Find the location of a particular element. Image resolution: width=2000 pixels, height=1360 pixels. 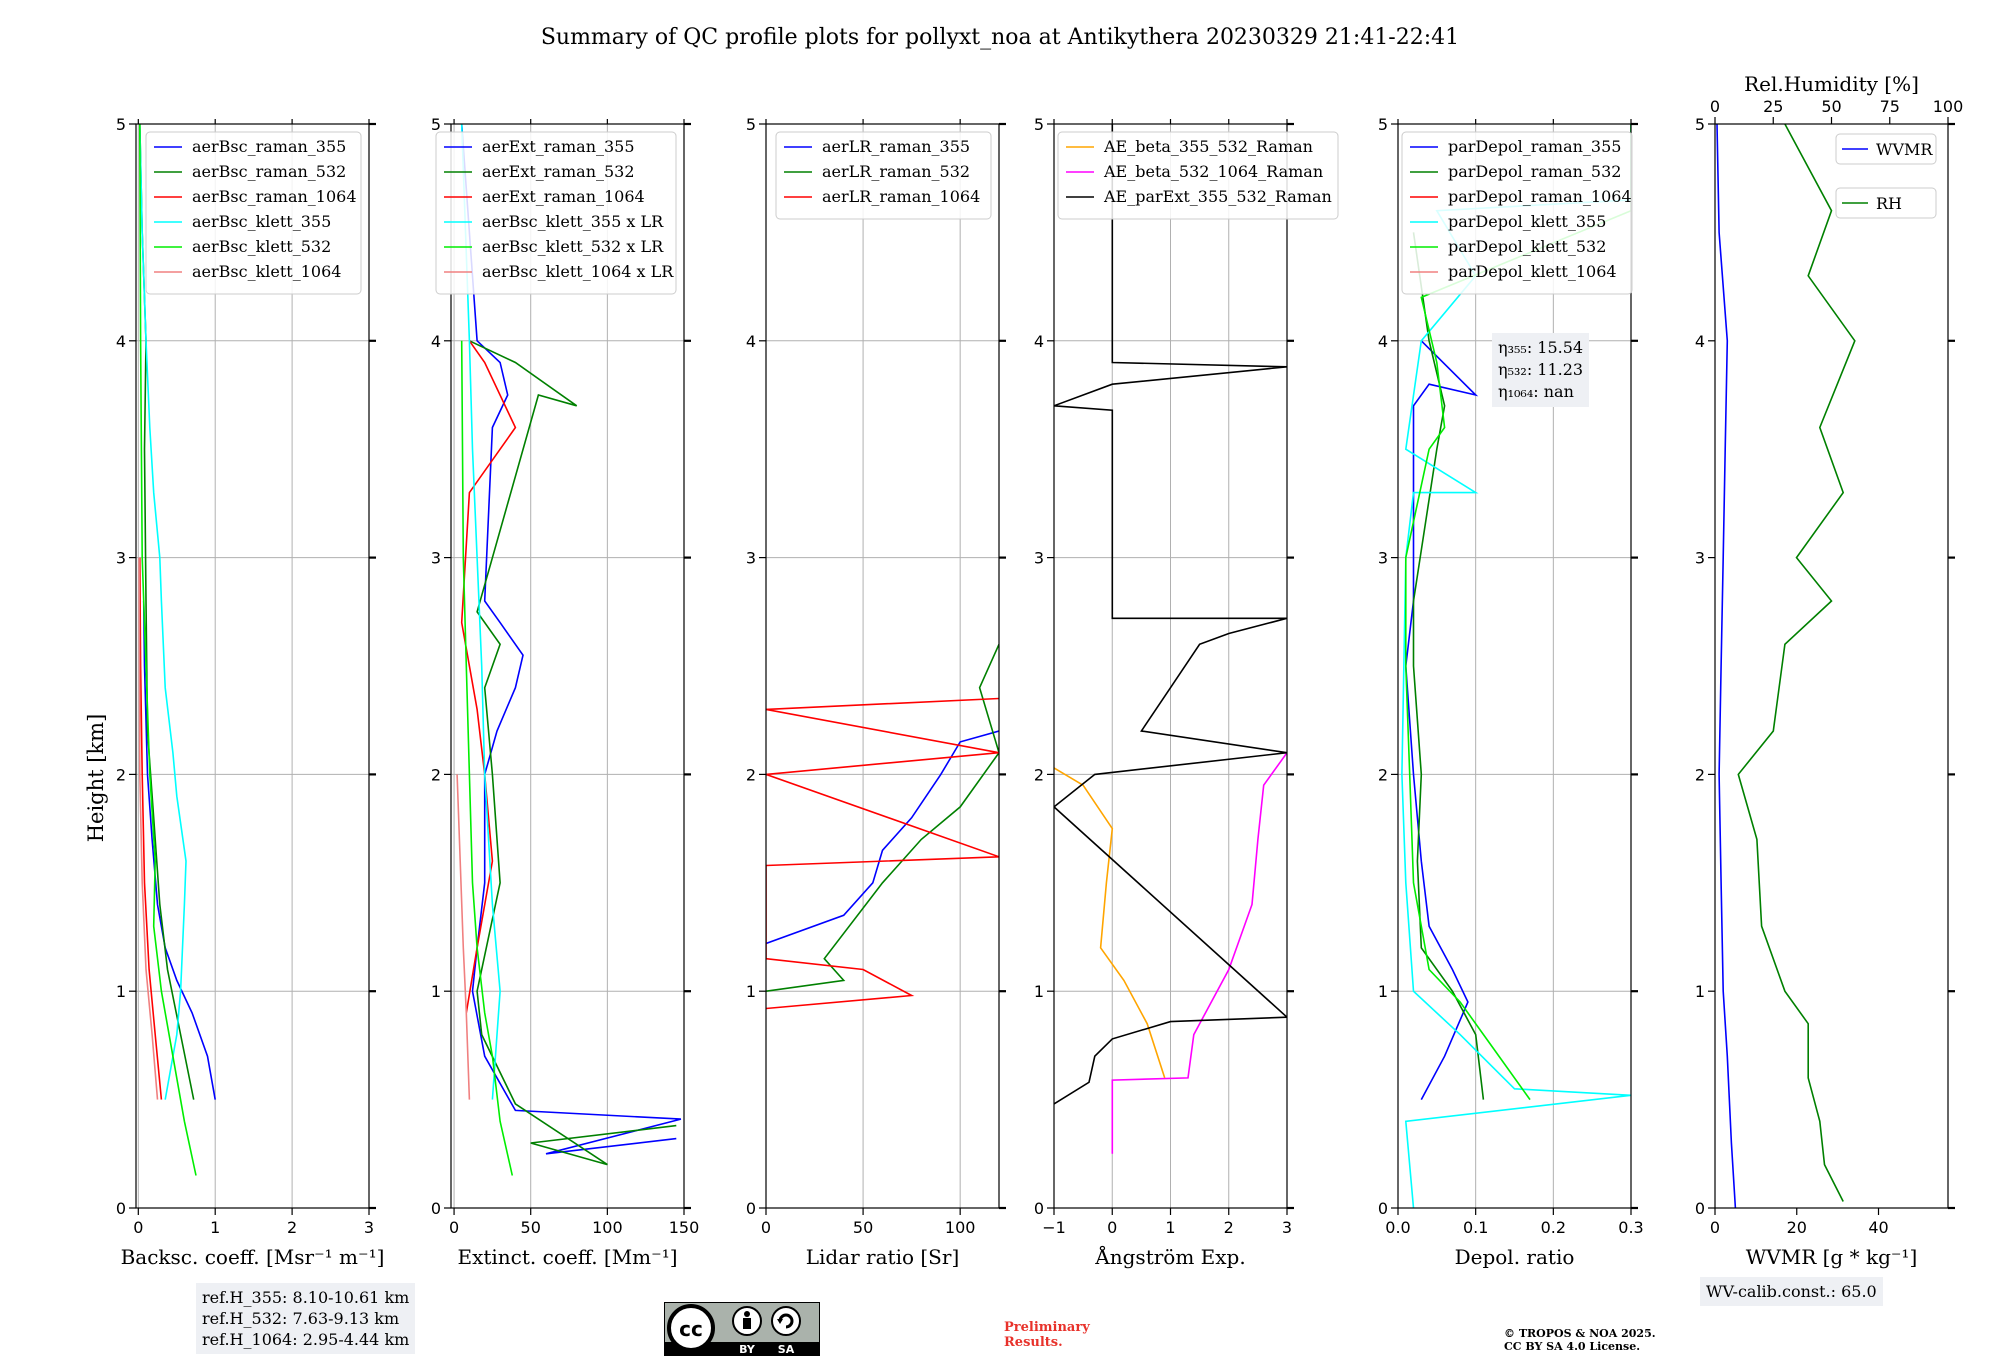

legend-label-ae-beta-532-1064-raman: AE_beta_532_1064_Raman is located at coordinates (1213, 171).